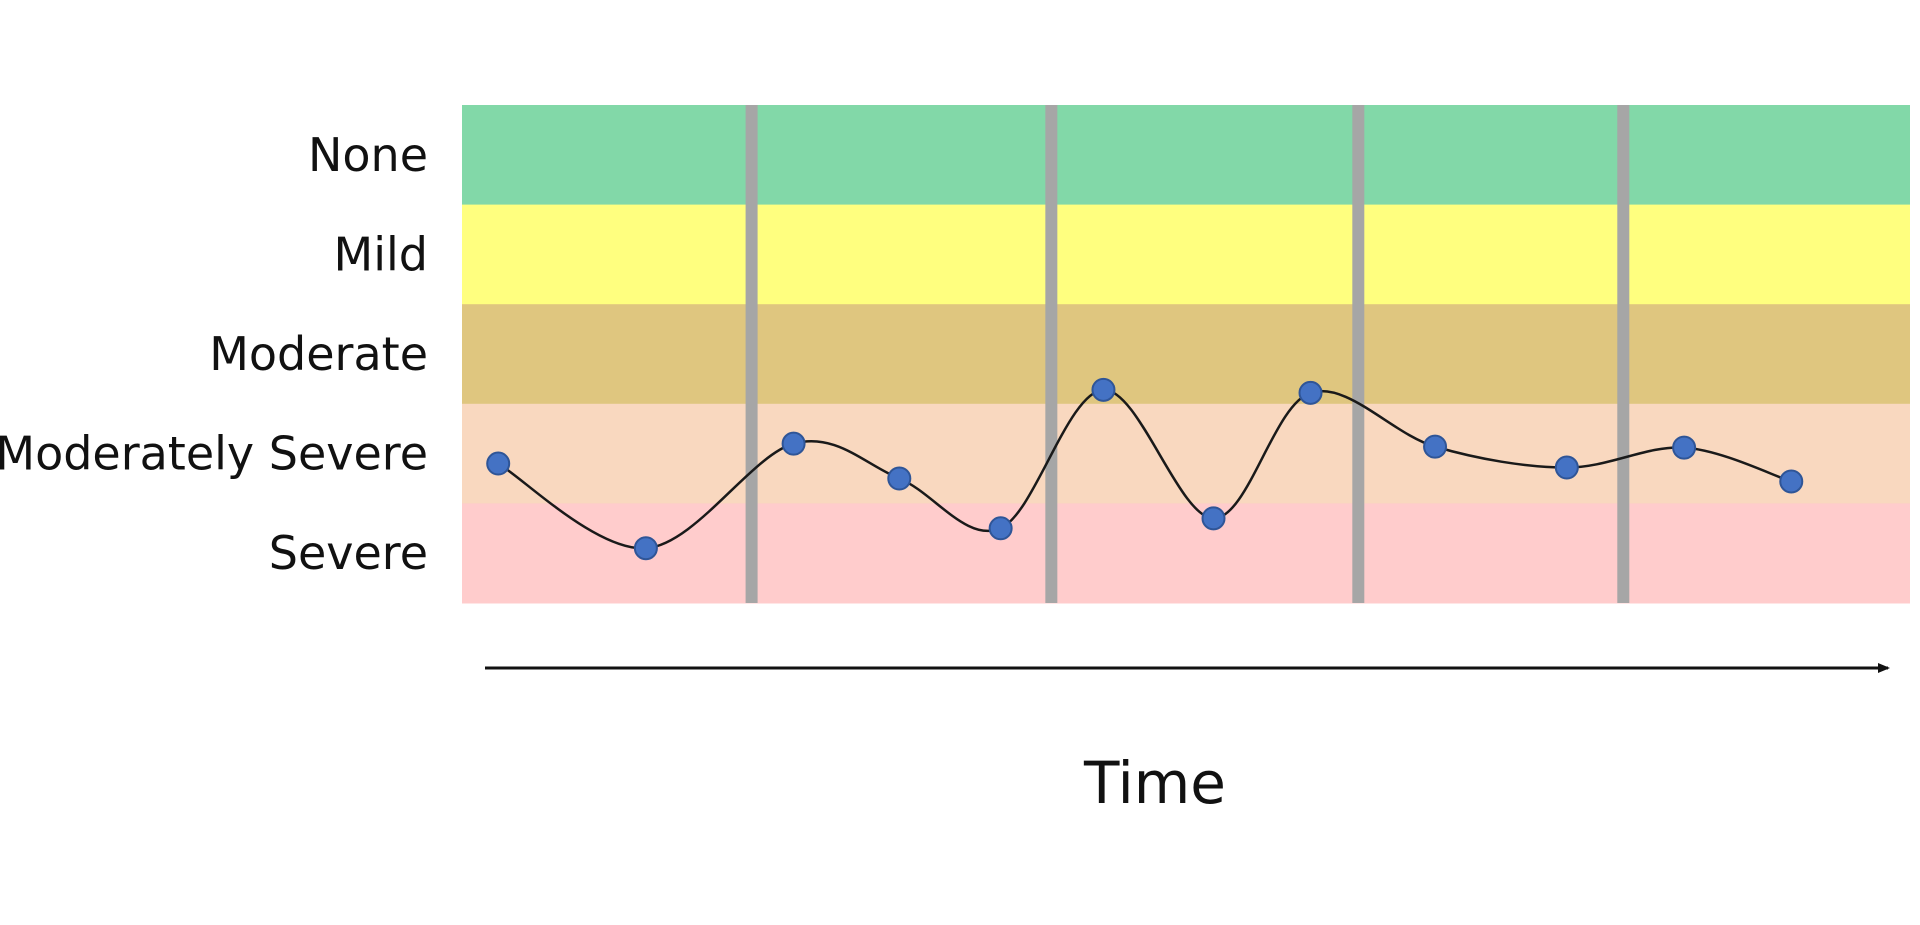 The width and height of the screenshot is (1920, 925). What do you see at coordinates (1154, 783) in the screenshot?
I see `x-axis-title: Time` at bounding box center [1154, 783].